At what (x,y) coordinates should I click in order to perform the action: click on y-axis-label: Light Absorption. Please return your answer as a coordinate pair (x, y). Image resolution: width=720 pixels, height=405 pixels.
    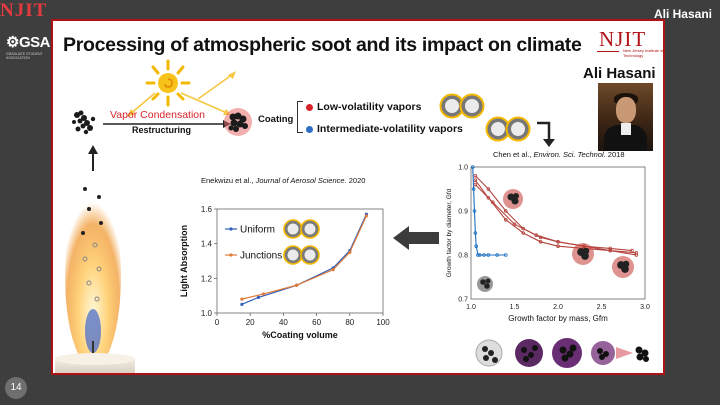
    Looking at the image, I should click on (184, 261).